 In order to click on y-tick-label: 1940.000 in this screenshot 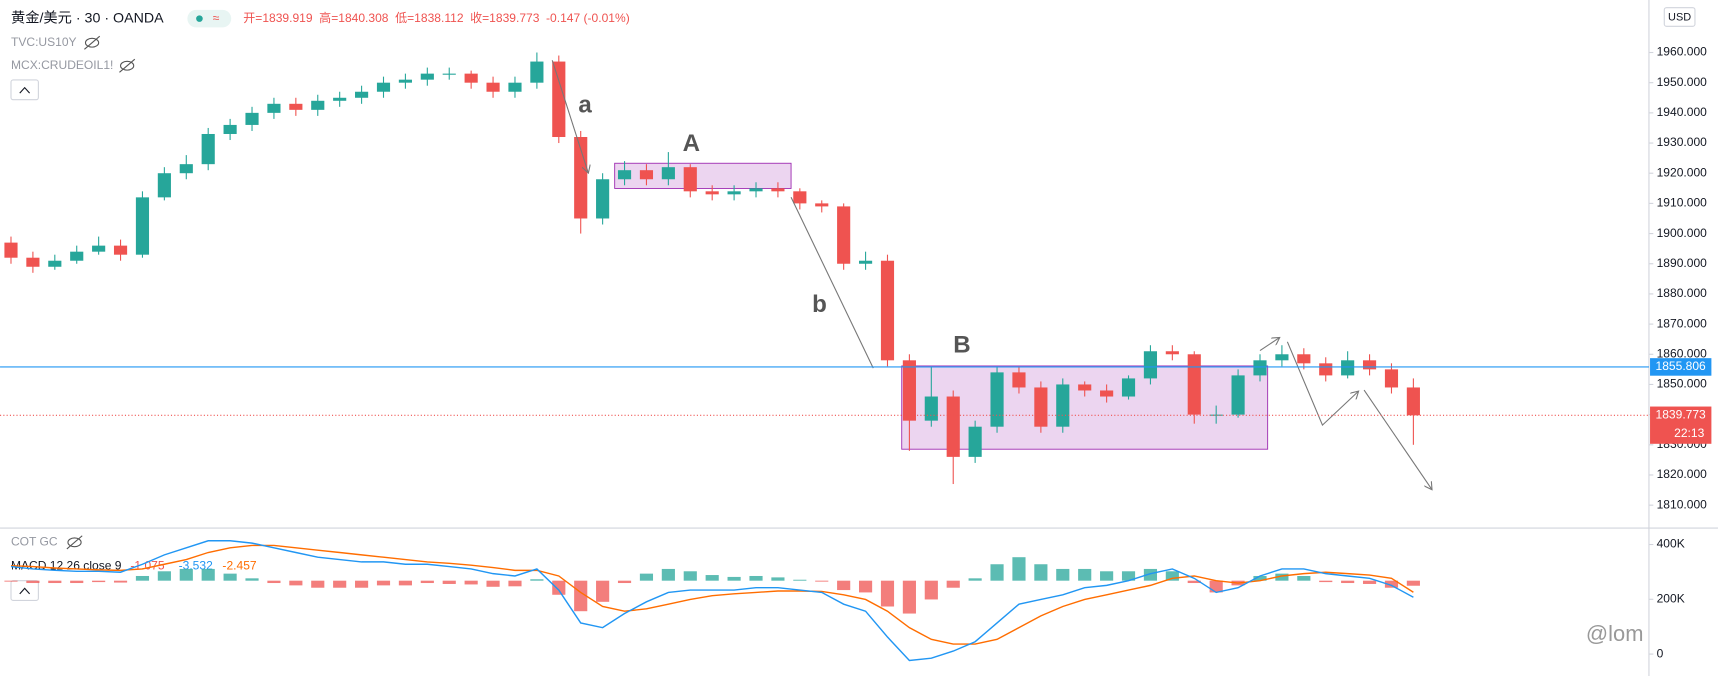, I will do `click(1682, 112)`.